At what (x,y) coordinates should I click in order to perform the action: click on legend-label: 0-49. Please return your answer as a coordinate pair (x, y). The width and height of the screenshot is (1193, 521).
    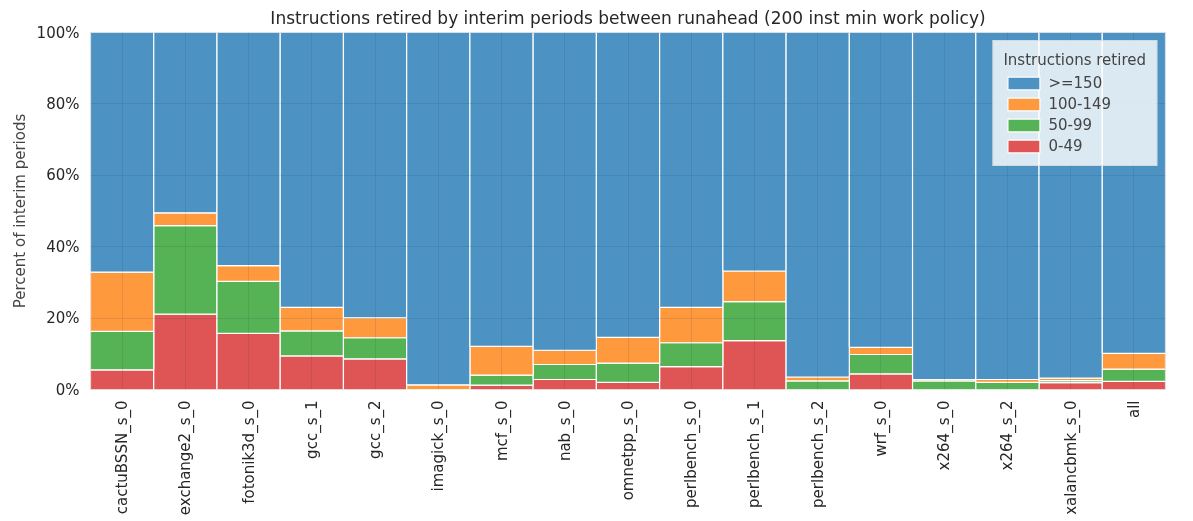
    Looking at the image, I should click on (1065, 146).